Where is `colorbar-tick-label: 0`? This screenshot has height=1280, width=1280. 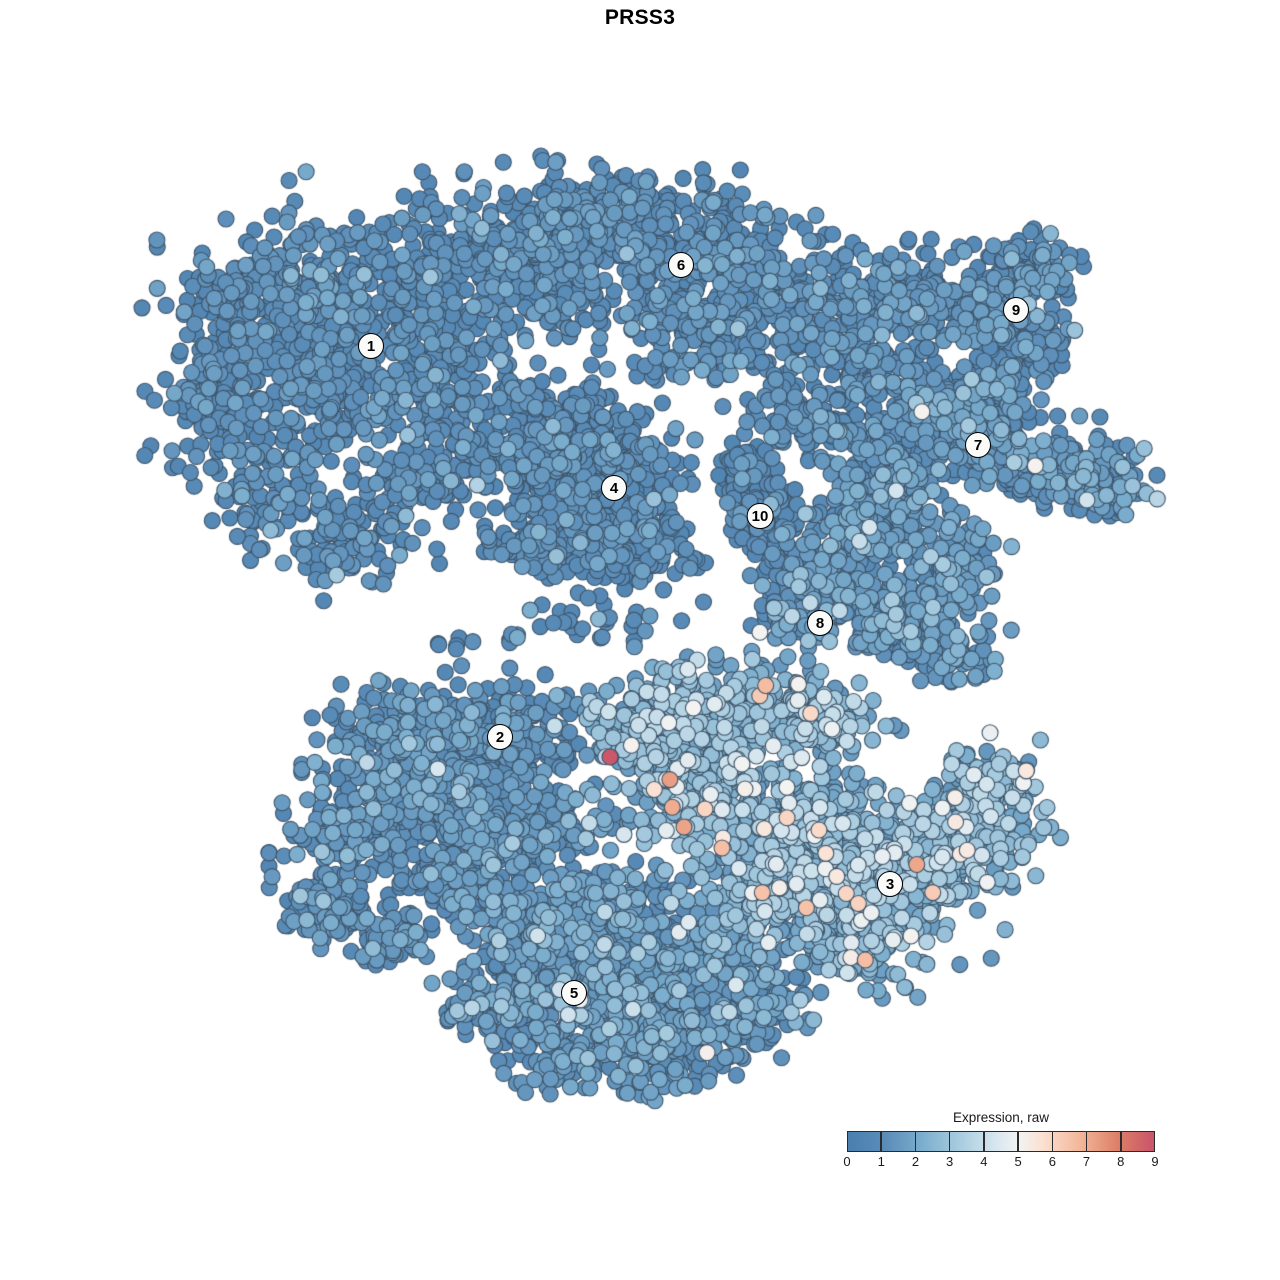
colorbar-tick-label: 0 is located at coordinates (847, 1161).